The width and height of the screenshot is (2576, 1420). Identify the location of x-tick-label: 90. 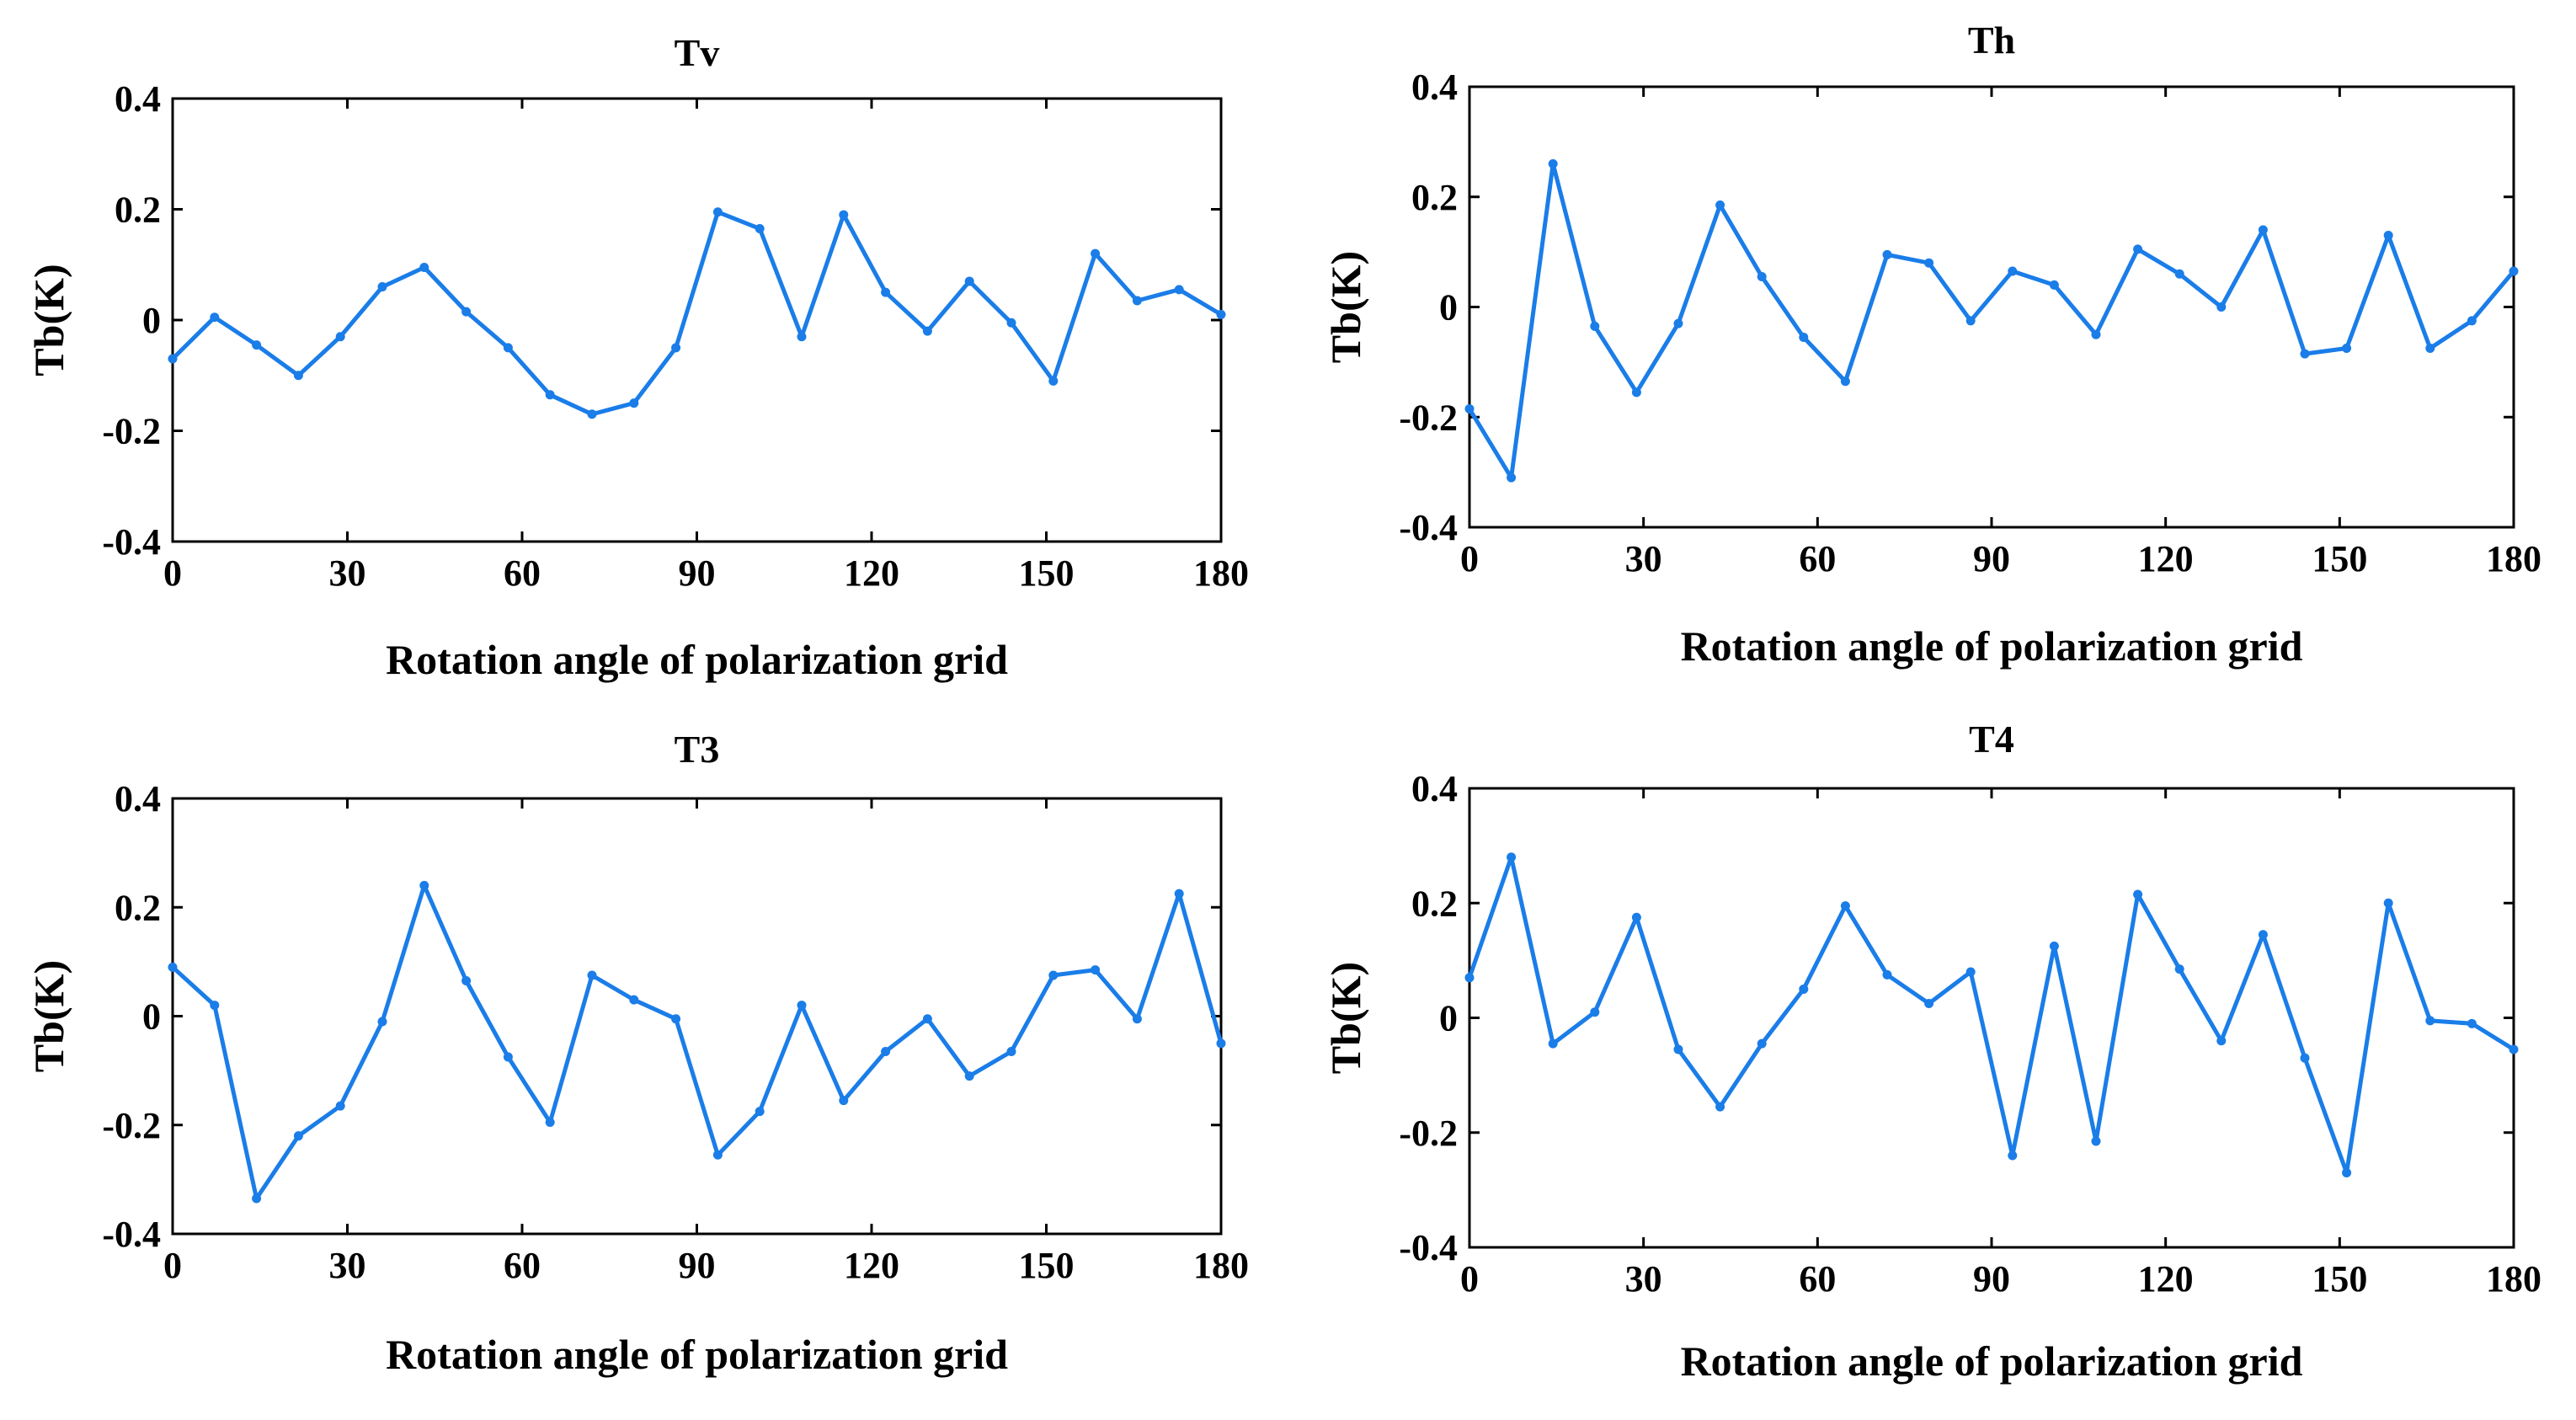
(1991, 1279).